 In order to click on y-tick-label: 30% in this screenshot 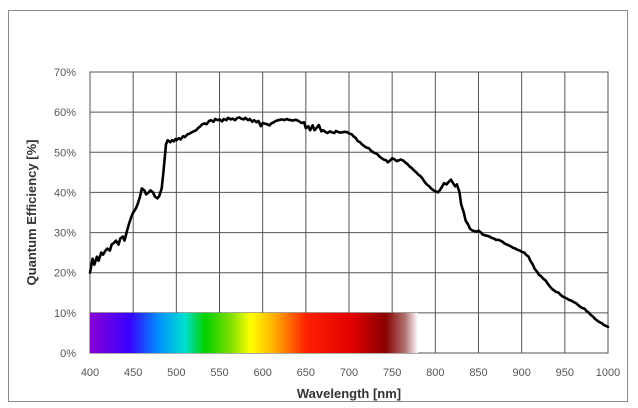, I will do `click(65, 234)`.